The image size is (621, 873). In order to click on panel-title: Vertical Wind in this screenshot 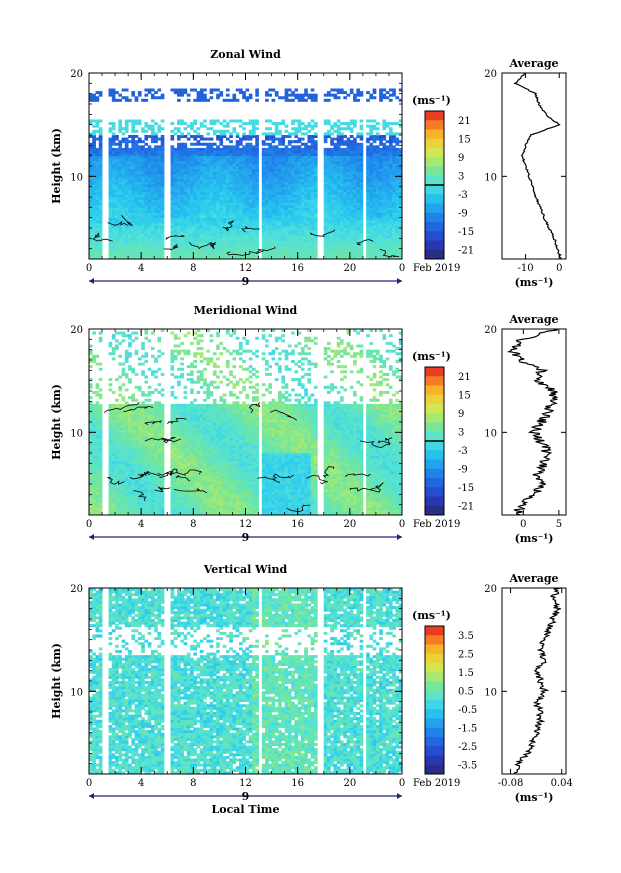, I will do `click(245, 569)`.